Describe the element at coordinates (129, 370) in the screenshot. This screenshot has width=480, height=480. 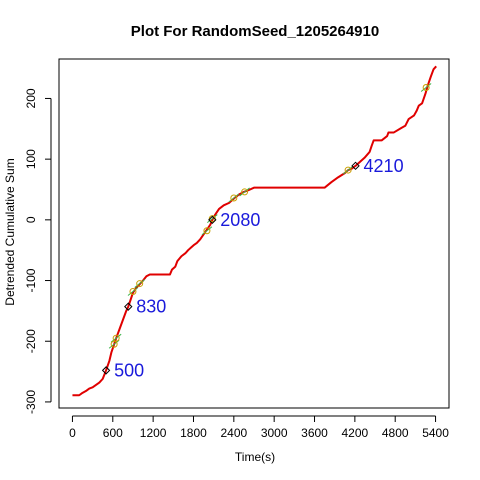
I see `annotation-label: 500` at that location.